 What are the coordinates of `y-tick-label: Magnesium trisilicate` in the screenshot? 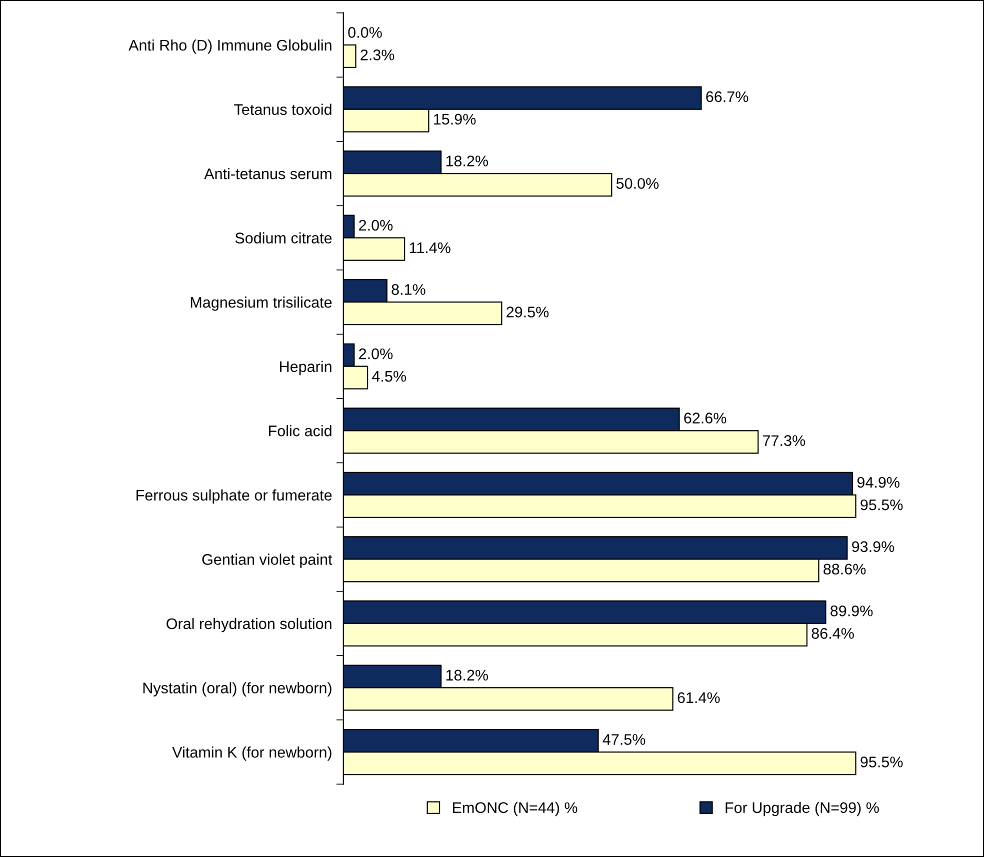 It's located at (261, 303).